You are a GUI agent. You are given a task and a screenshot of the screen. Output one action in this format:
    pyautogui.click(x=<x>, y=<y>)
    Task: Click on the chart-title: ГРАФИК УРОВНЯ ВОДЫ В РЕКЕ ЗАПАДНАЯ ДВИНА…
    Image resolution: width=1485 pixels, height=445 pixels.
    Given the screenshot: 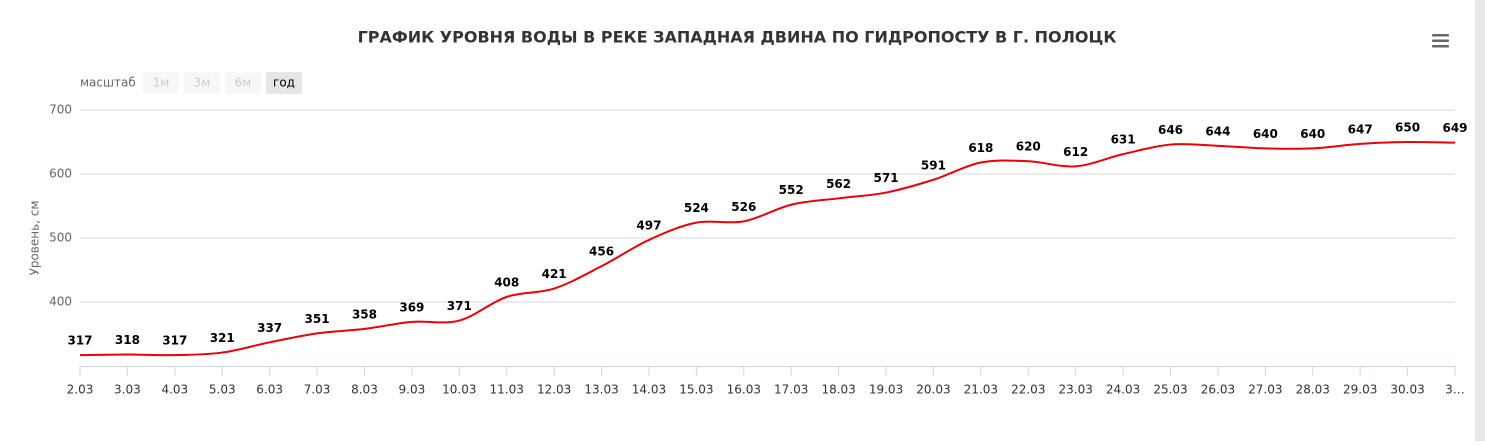 What is the action you would take?
    pyautogui.click(x=737, y=37)
    